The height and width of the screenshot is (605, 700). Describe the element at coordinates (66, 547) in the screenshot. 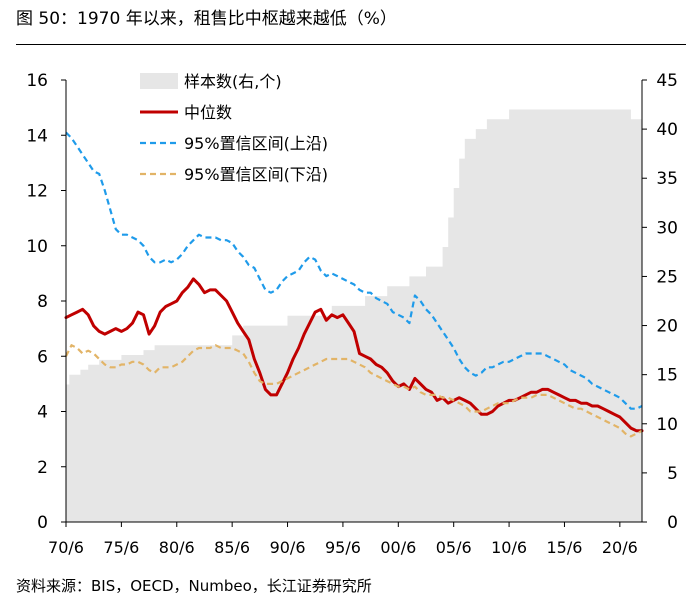

I see `x-axis-tick-label: 70/6` at that location.